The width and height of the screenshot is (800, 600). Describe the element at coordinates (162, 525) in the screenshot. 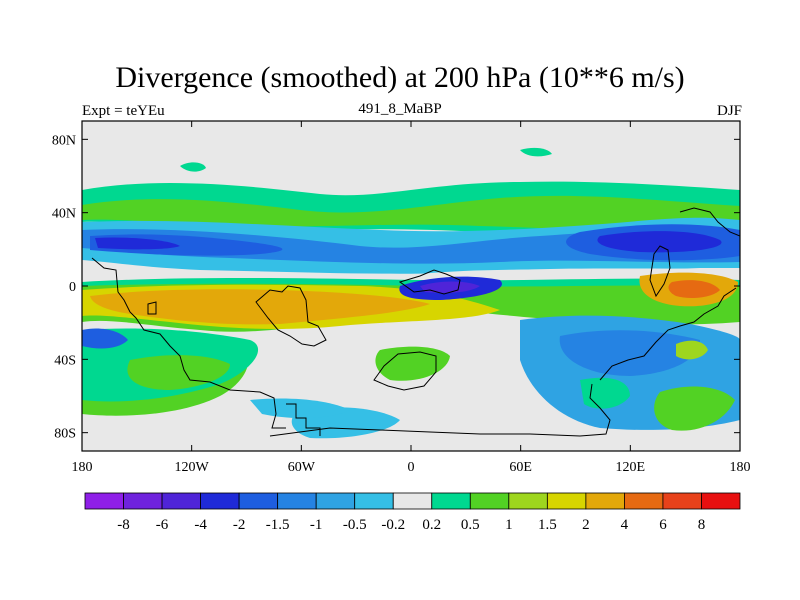

I see `colorbar-level-label: -6` at that location.